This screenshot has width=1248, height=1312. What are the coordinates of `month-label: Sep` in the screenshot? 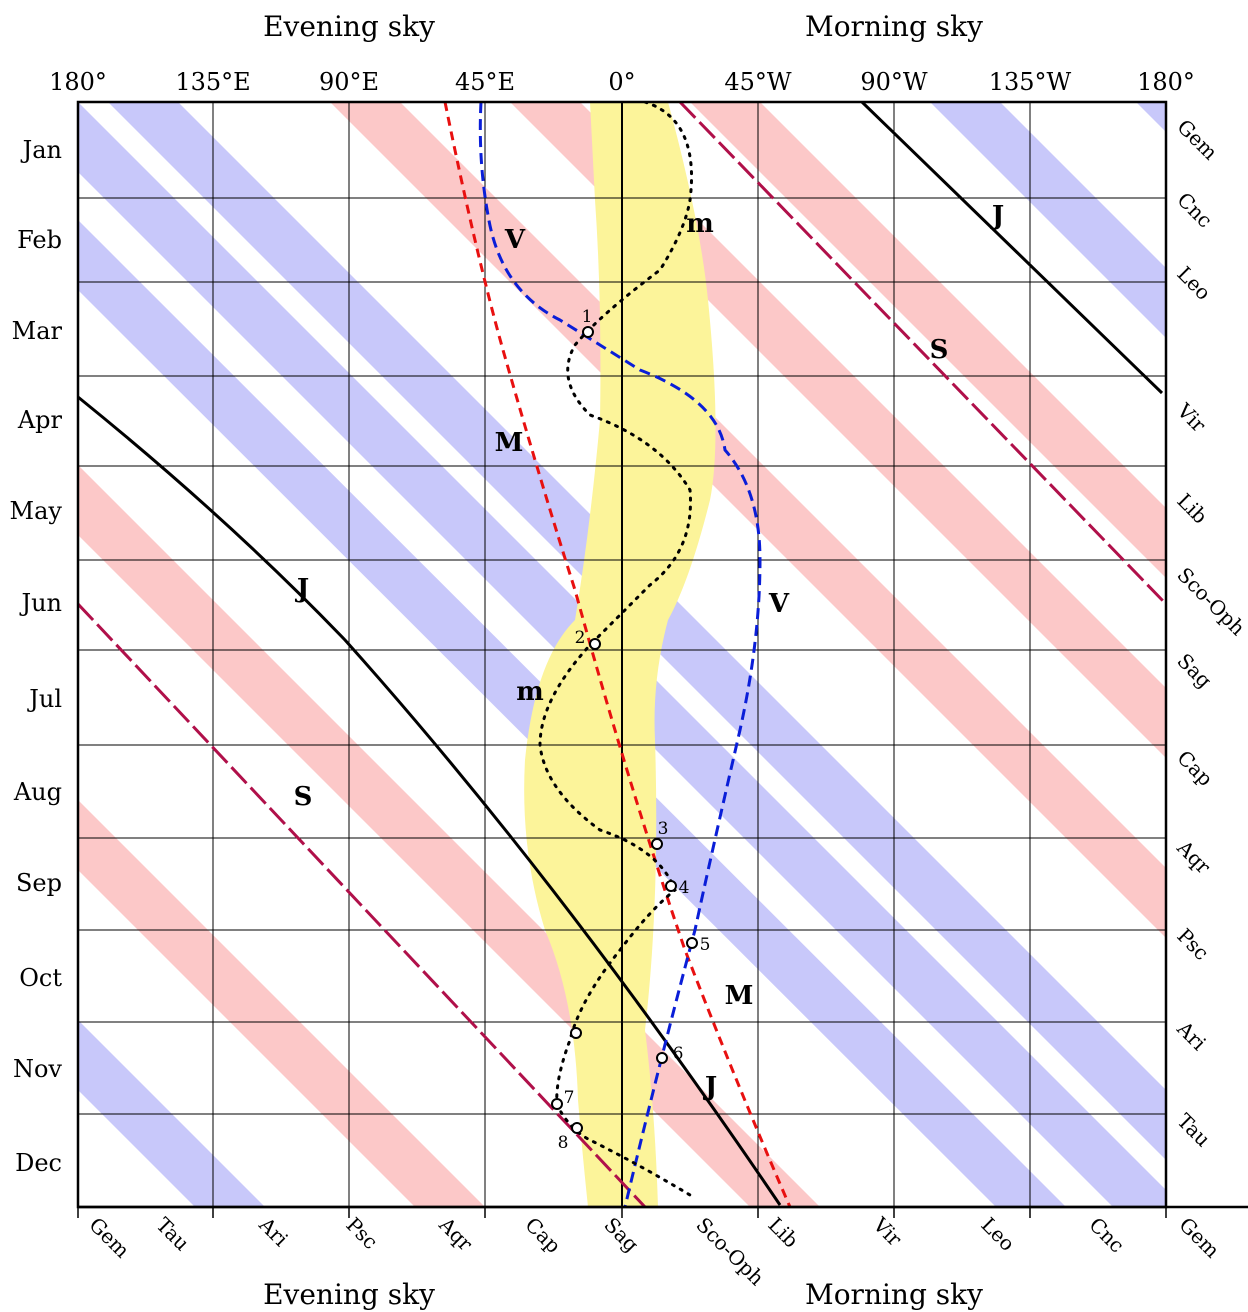 It's located at (39, 883).